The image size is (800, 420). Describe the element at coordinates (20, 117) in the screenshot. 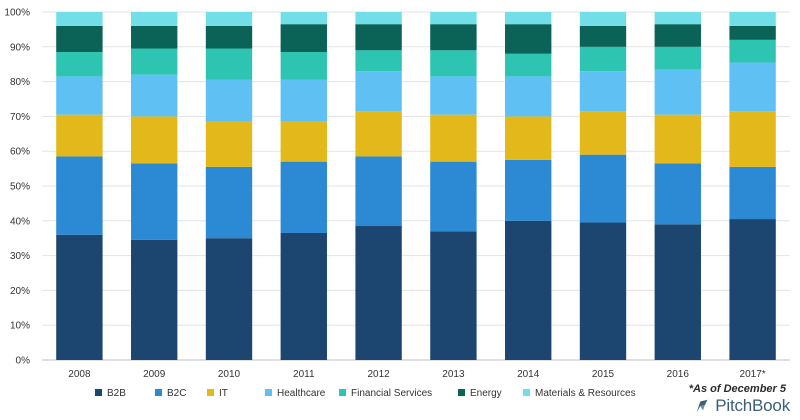

I see `y-tick-label: 70%` at that location.